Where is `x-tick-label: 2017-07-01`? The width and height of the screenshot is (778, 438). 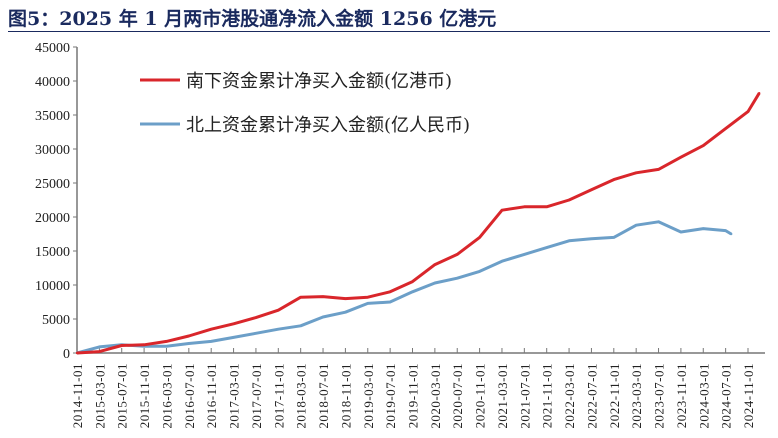
x-tick-label: 2017-07-01 is located at coordinates (256, 396).